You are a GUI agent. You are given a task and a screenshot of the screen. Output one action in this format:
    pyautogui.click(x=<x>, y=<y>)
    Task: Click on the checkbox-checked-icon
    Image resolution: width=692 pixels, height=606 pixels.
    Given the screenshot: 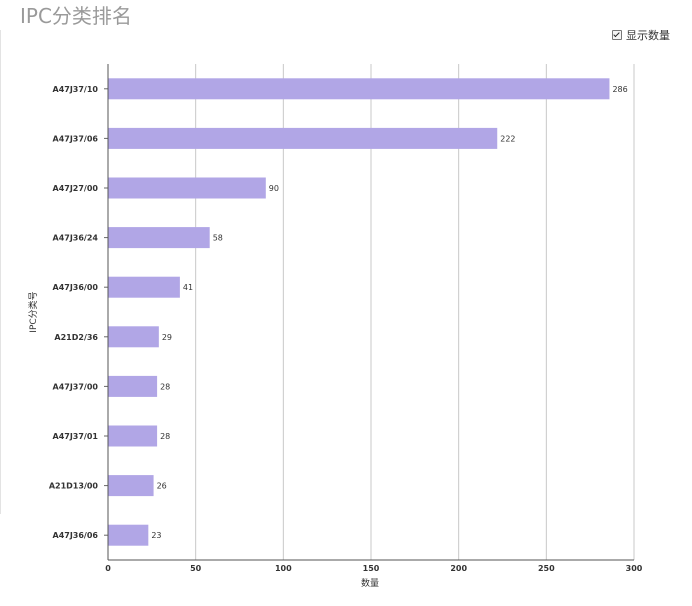 What is the action you would take?
    pyautogui.click(x=617, y=35)
    